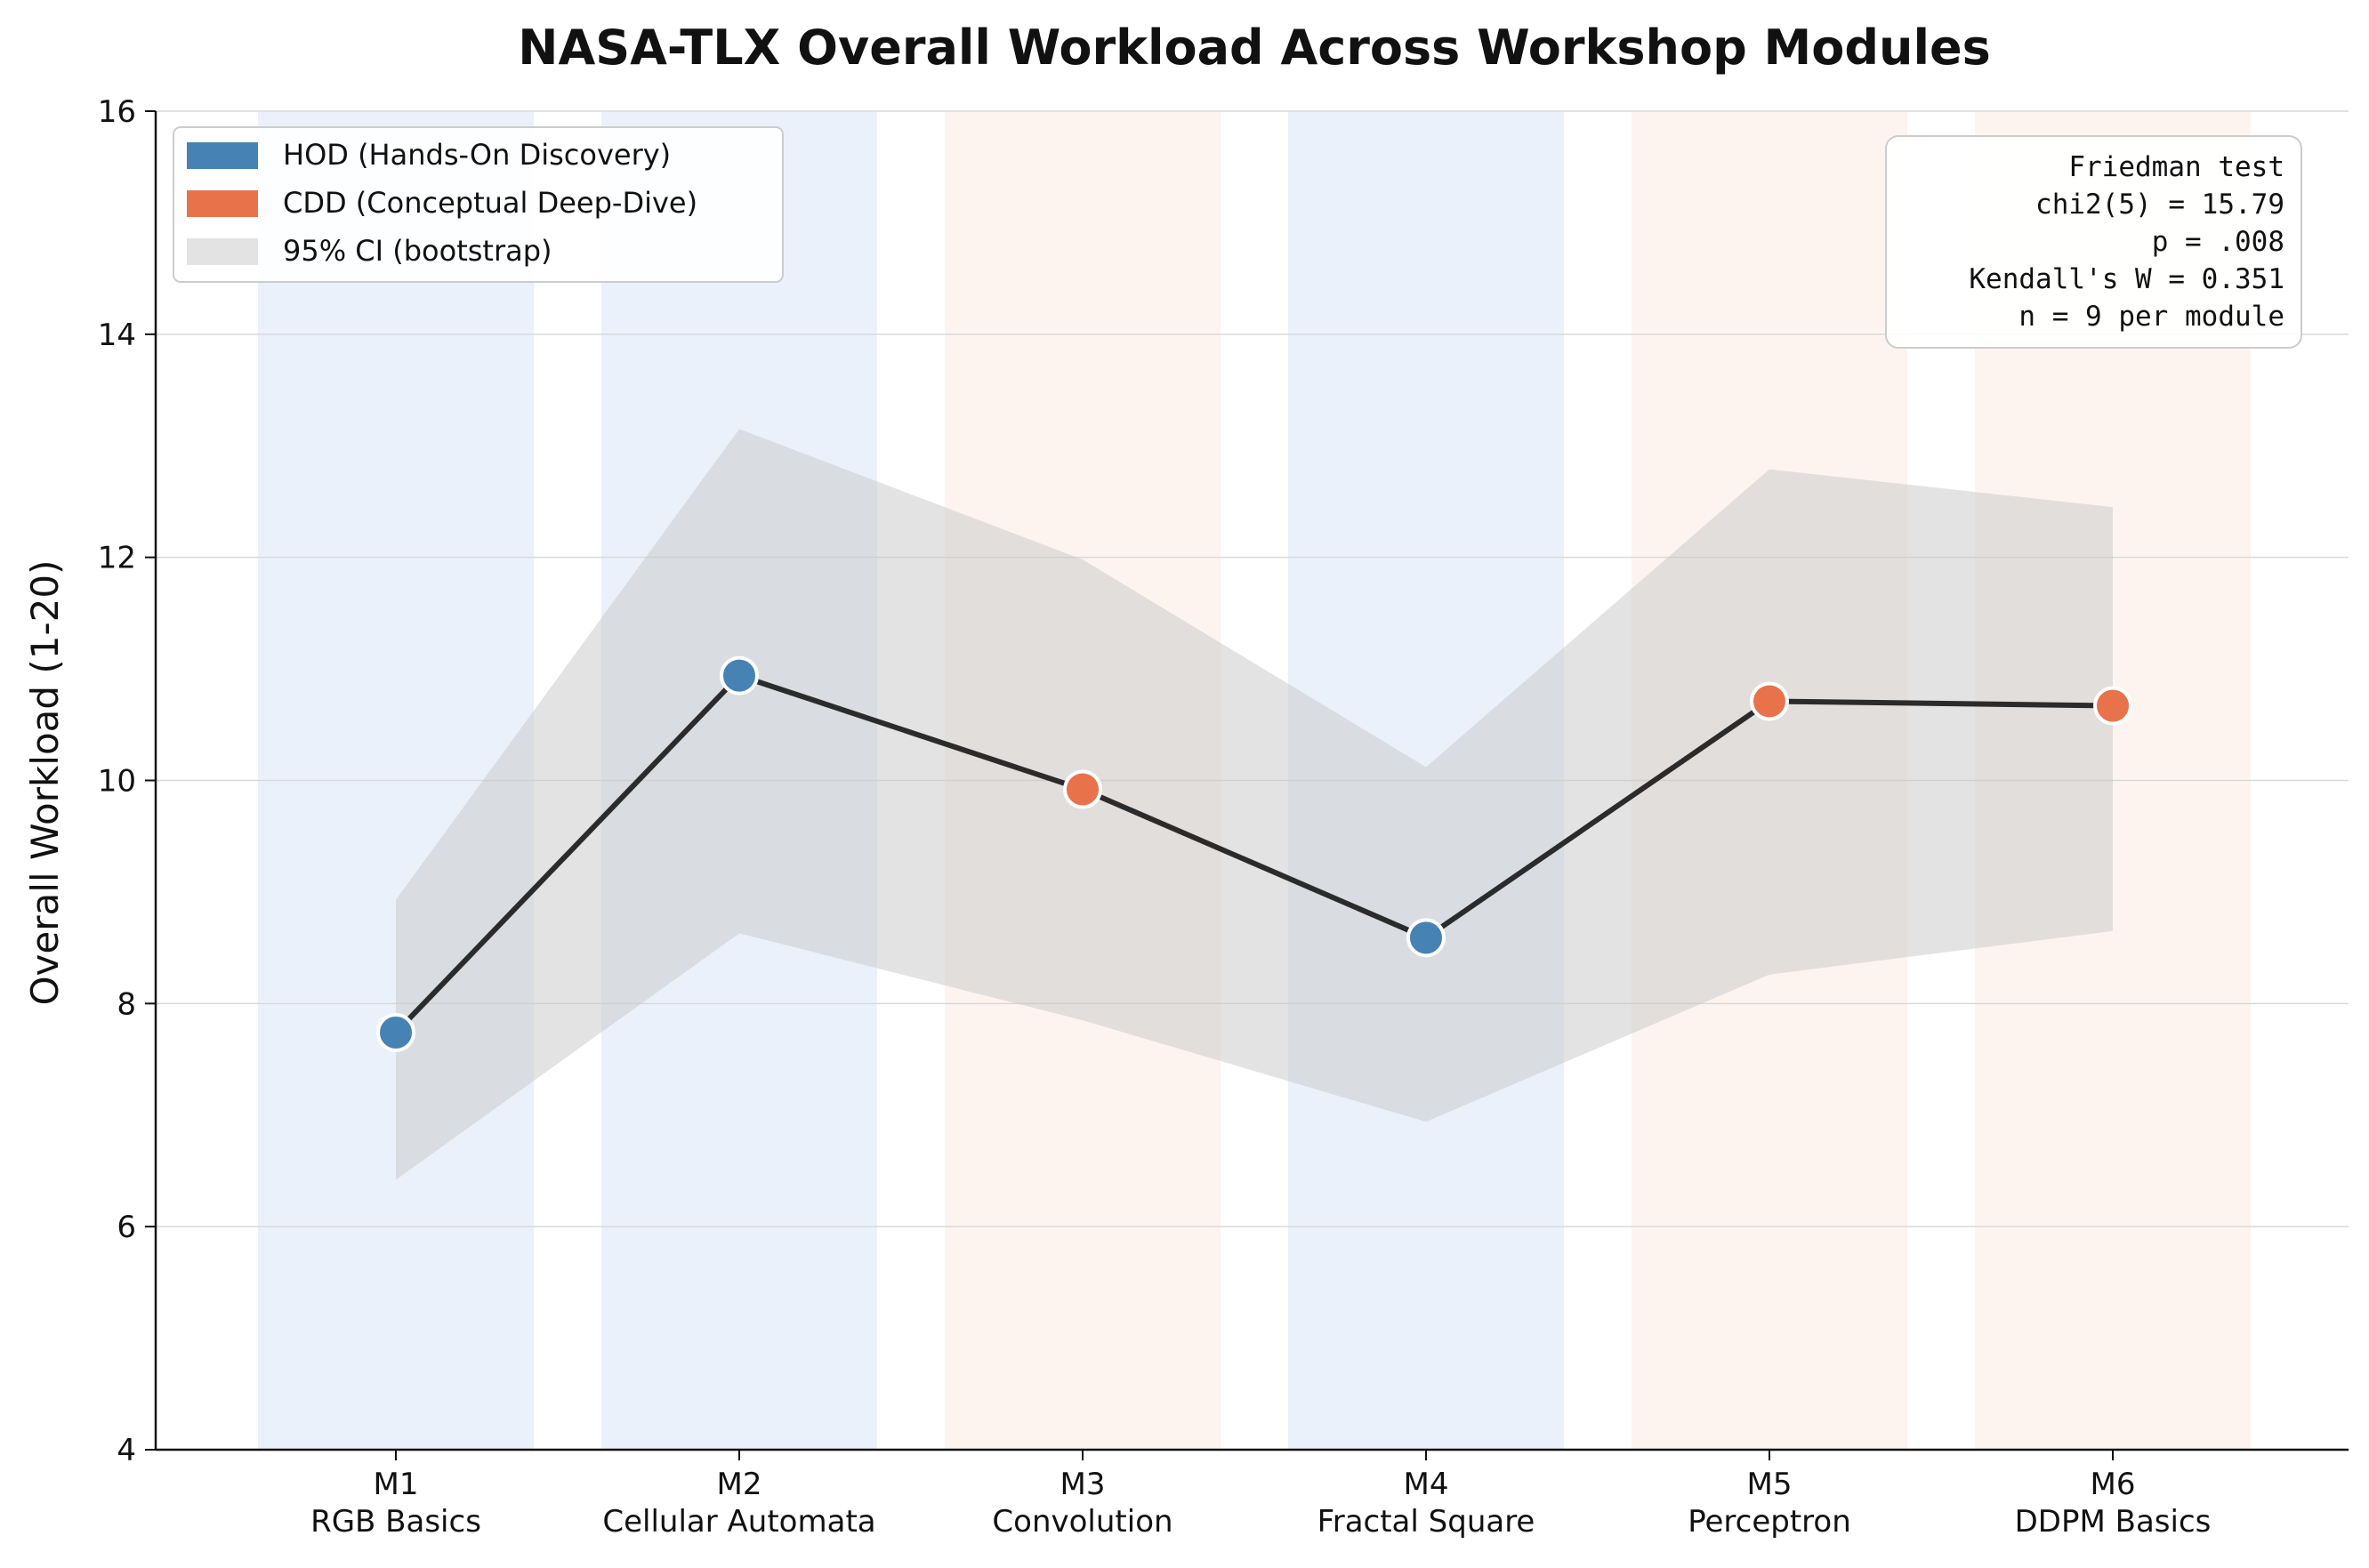 This screenshot has height=1568, width=2369. I want to click on y-tick-label: 14, so click(117, 335).